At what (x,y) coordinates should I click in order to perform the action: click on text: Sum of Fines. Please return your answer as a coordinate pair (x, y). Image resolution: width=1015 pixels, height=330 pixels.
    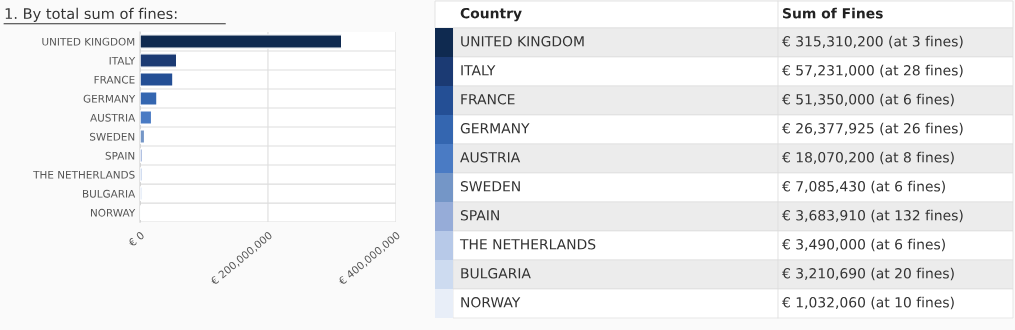
    Looking at the image, I should click on (833, 13).